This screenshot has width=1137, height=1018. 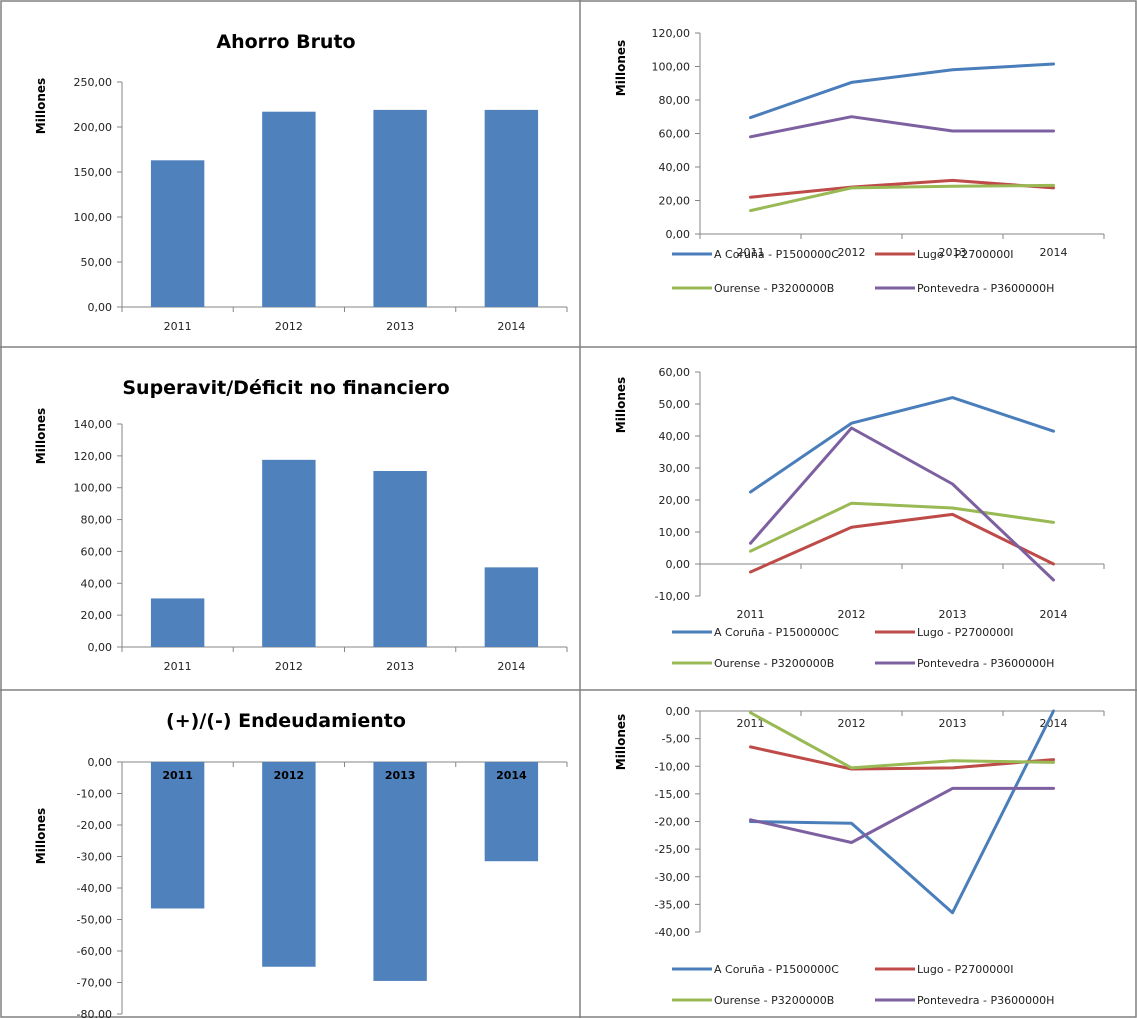 I want to click on y-tick-label: 10,00, so click(x=675, y=532).